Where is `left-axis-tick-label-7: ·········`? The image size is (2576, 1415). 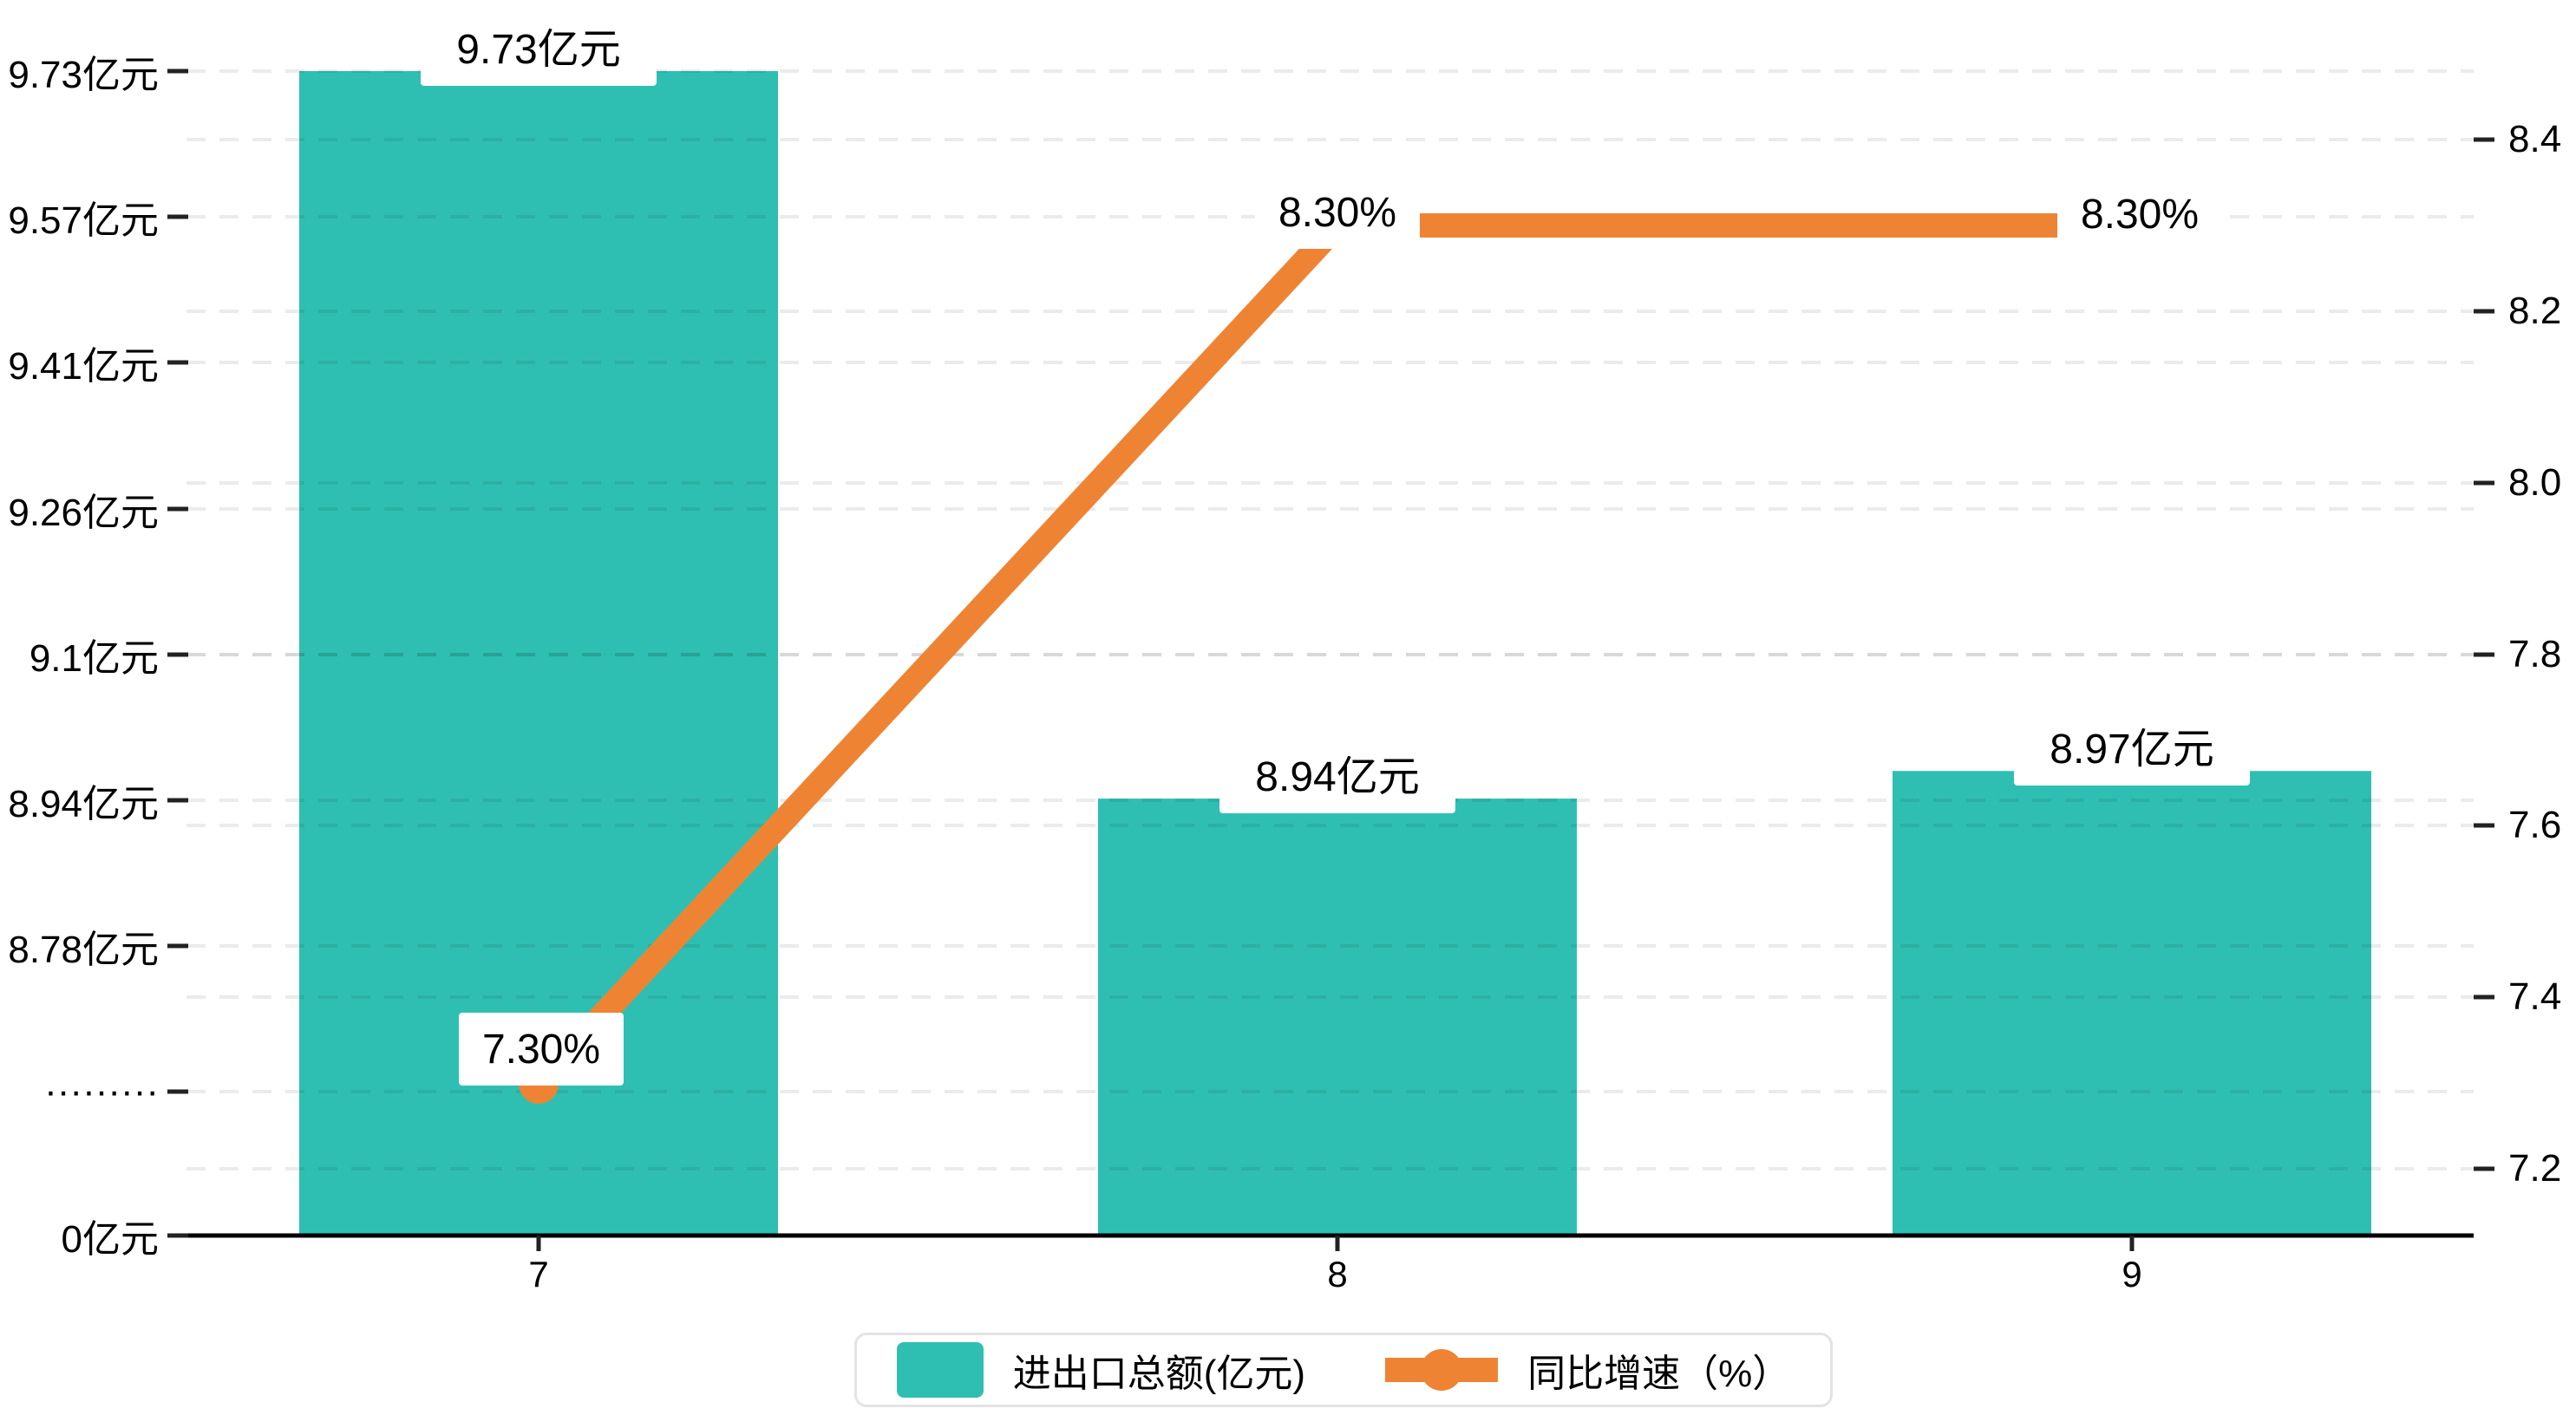
left-axis-tick-label-7: ········· is located at coordinates (101, 1091).